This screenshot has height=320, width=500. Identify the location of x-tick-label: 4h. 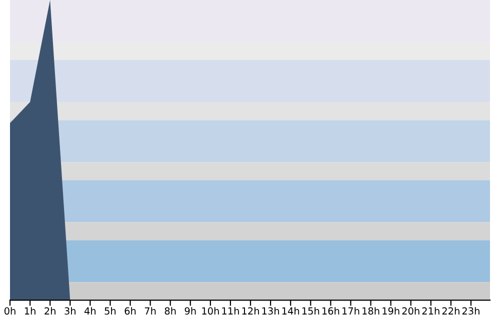
(90, 310).